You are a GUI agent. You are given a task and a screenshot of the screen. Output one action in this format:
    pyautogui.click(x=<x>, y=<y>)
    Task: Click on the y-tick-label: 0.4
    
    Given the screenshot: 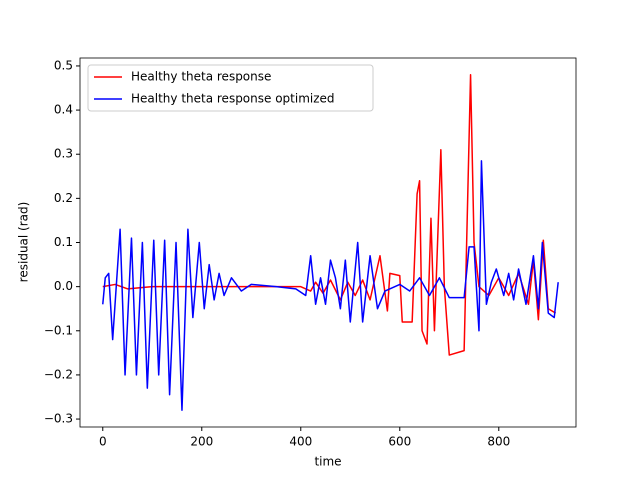 What is the action you would take?
    pyautogui.click(x=63, y=110)
    